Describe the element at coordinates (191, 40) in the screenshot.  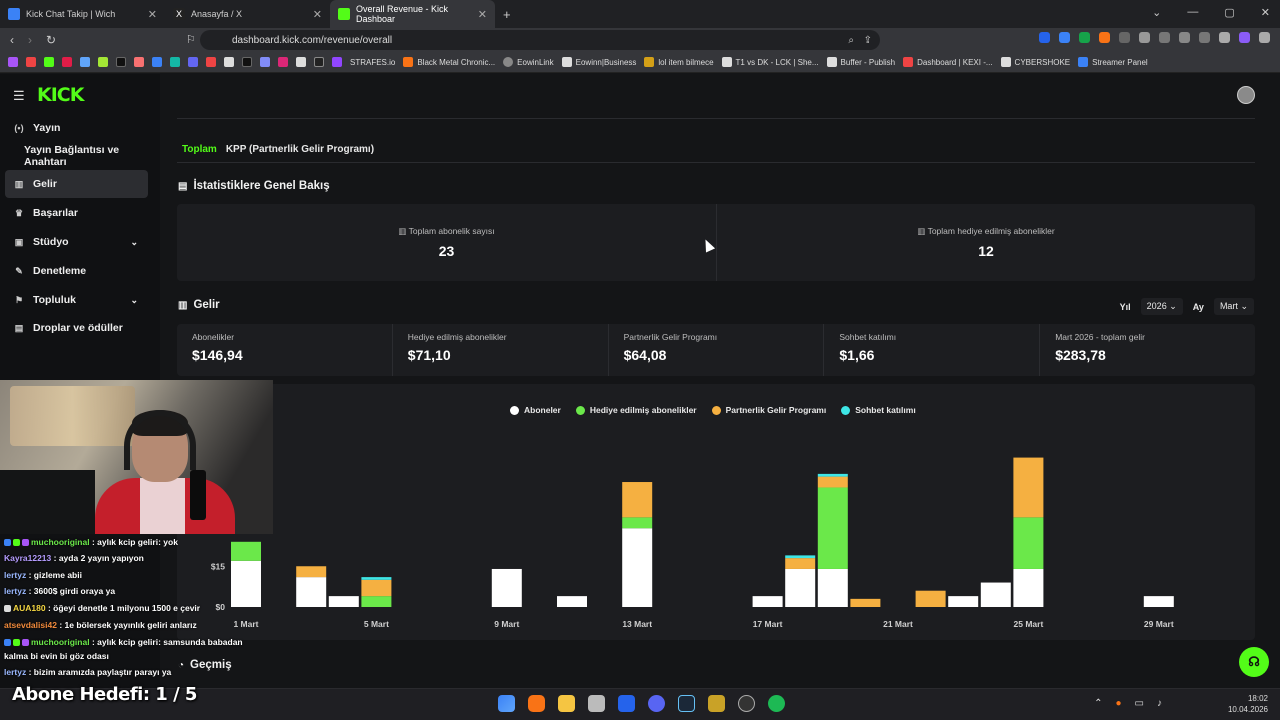
I see `bookmark-icon: ⚐` at that location.